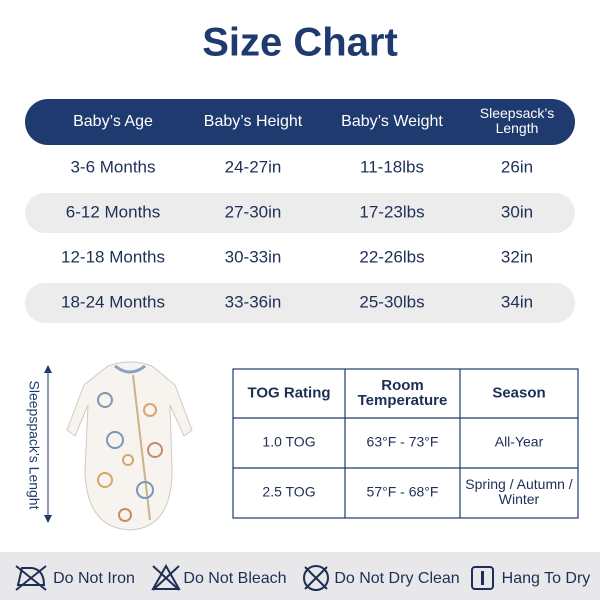 The height and width of the screenshot is (600, 600). Describe the element at coordinates (403, 492) in the screenshot. I see `tog-cell: 57°F - 68°F` at that location.